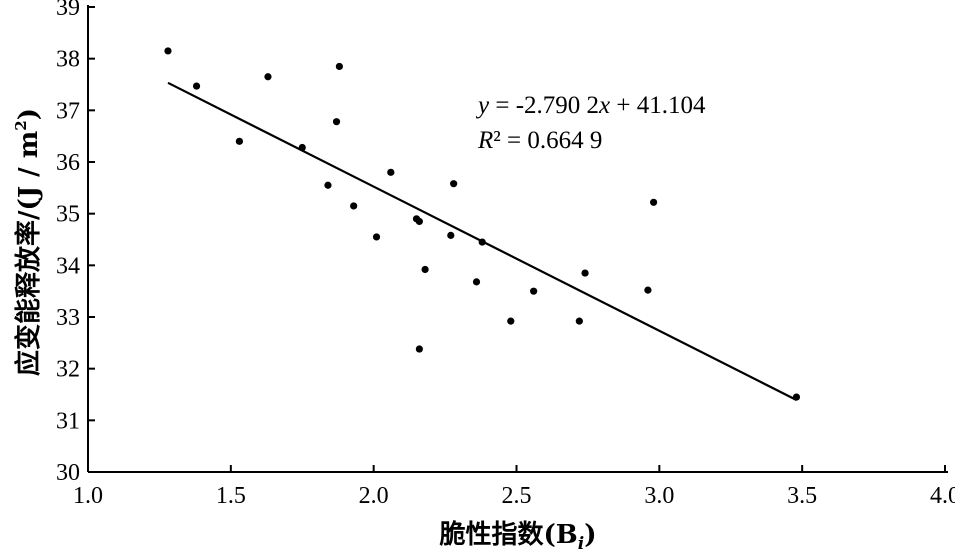  Describe the element at coordinates (68, 370) in the screenshot. I see `y-tick-label: 32` at that location.